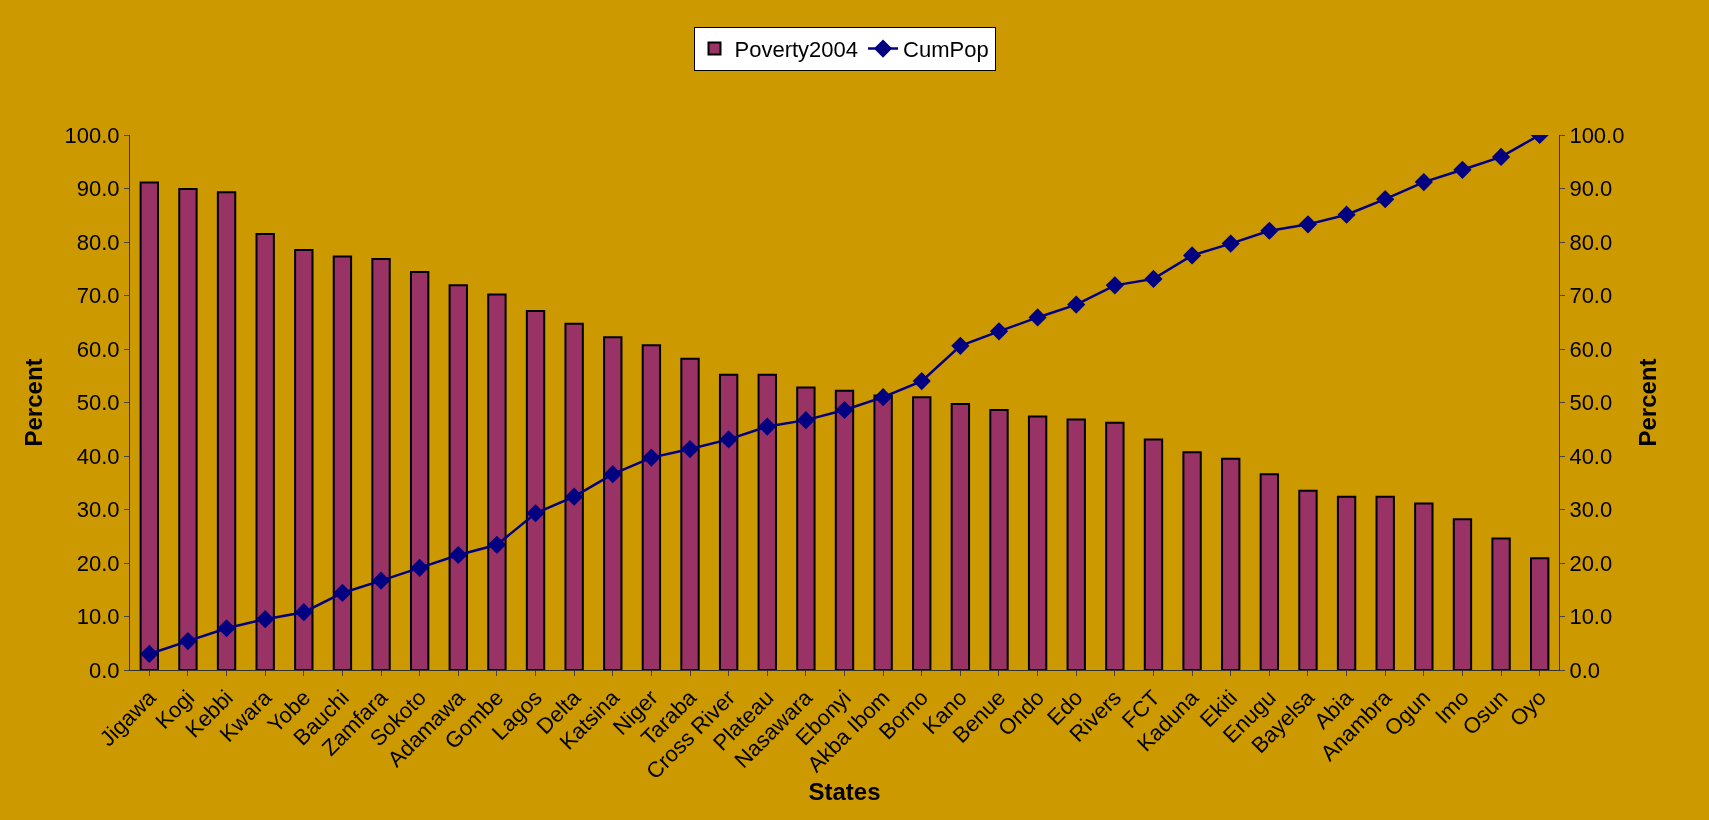 This screenshot has height=820, width=1709. I want to click on y-tick-label: 40.0, so click(98, 456).